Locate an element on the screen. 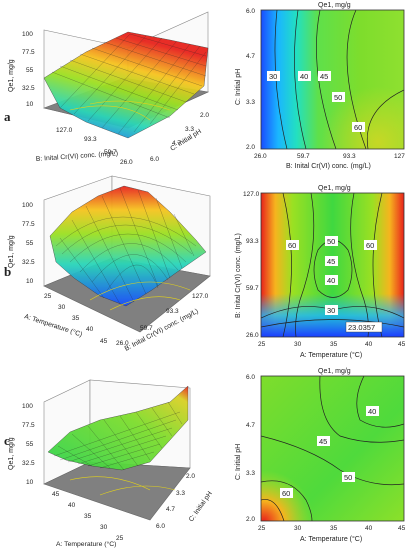 The width and height of the screenshot is (413, 550). surface-c-ztick: 100 is located at coordinates (27, 406).